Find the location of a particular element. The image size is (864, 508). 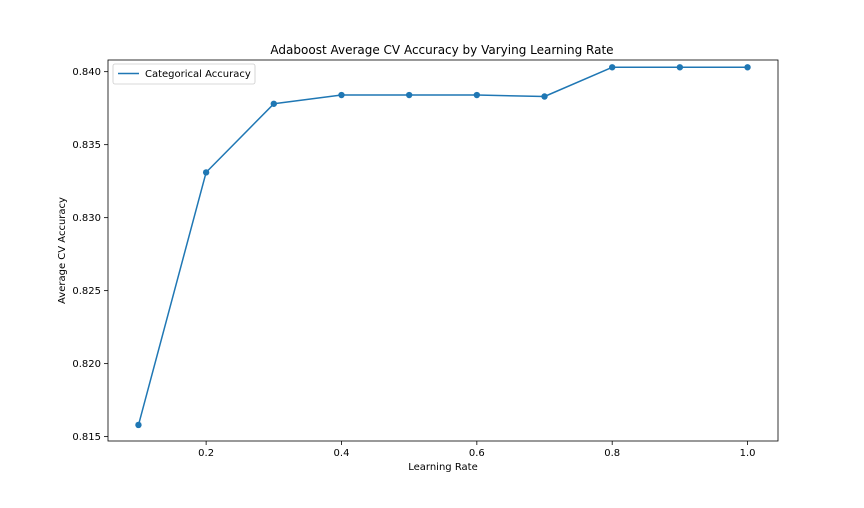

legend: Categorical Accuracy is located at coordinates (184, 74).